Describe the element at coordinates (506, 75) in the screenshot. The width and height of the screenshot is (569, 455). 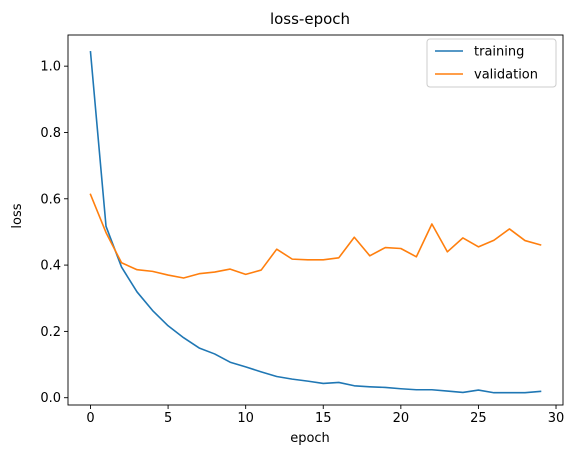
I see `legend-label-validation: validation` at that location.